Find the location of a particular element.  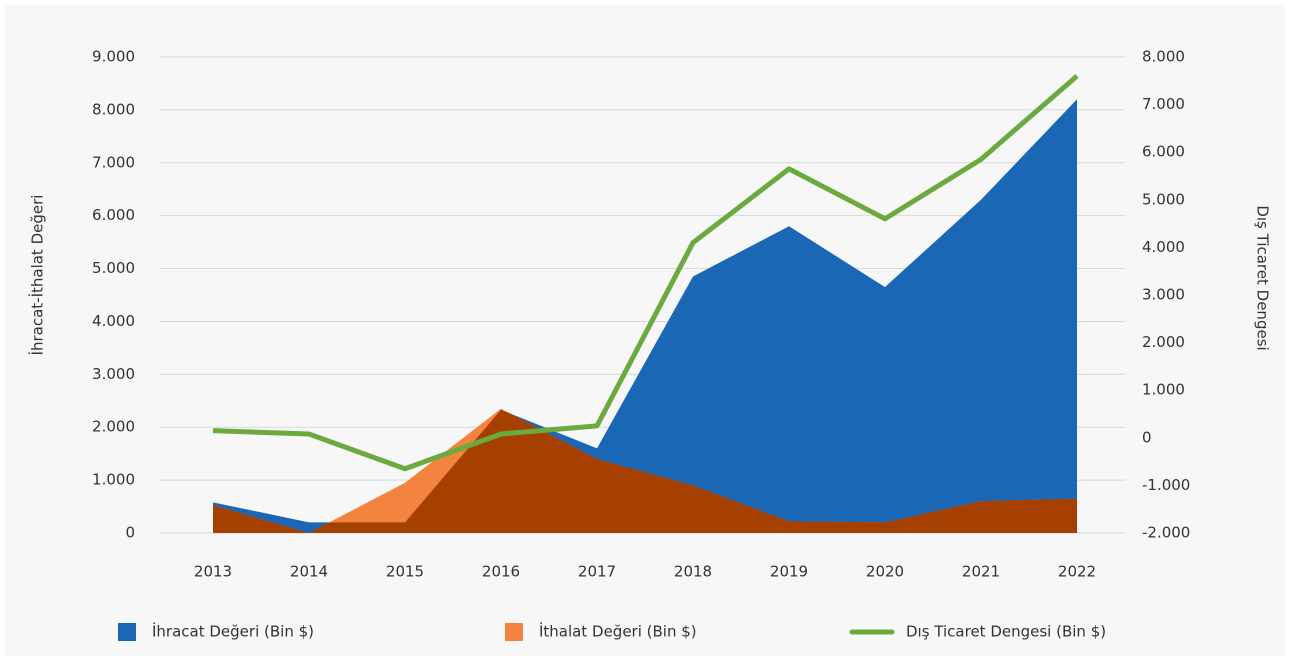

y2-tick-label: 3.000 is located at coordinates (1163, 295).